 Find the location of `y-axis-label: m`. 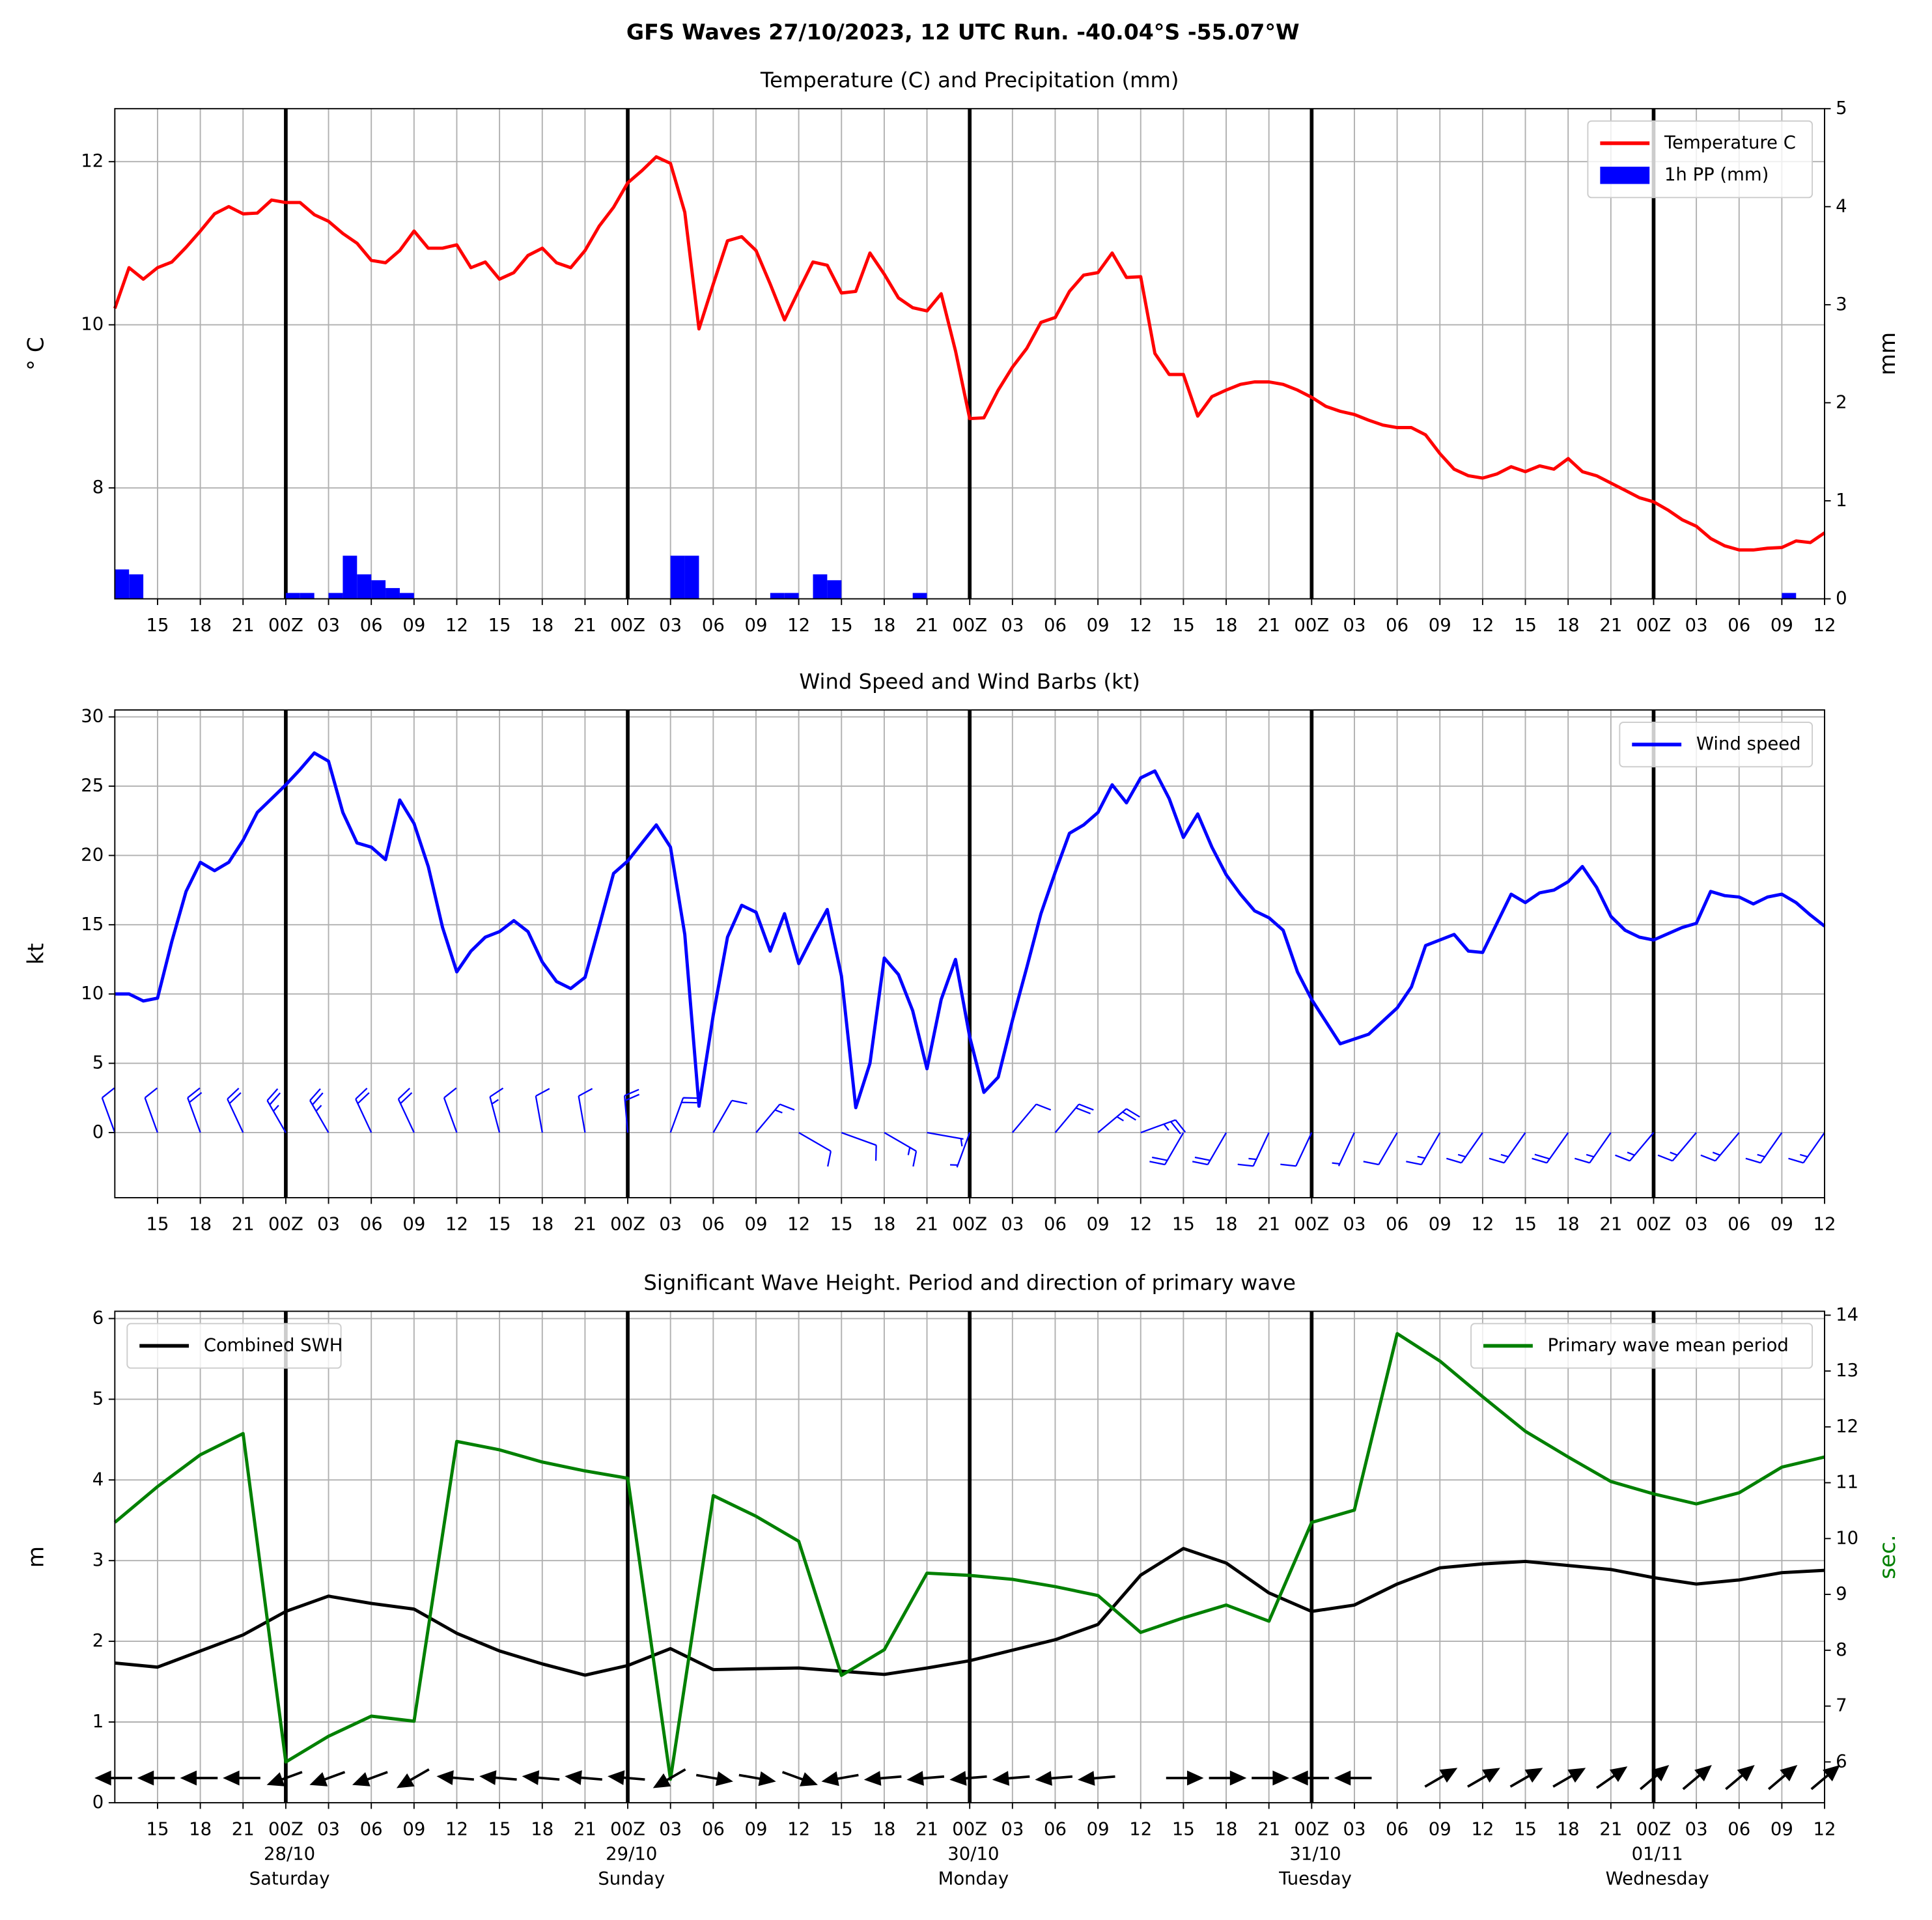

y-axis-label: m is located at coordinates (36, 1557).